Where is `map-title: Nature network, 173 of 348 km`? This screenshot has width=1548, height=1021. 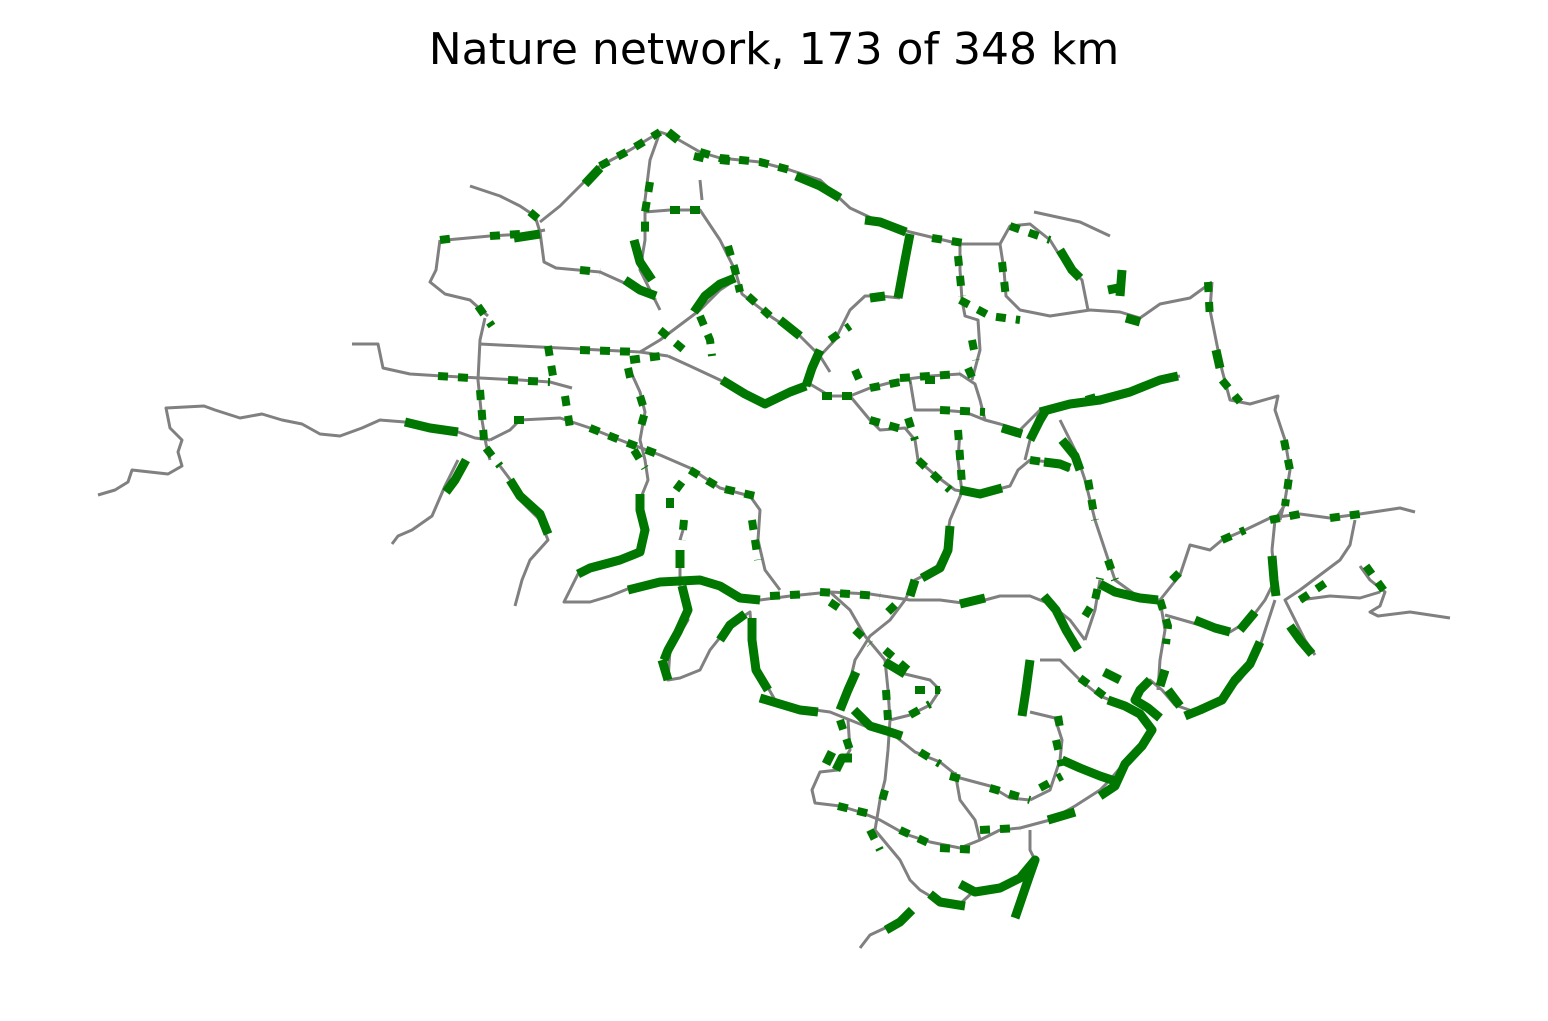 map-title: Nature network, 173 of 348 km is located at coordinates (774, 49).